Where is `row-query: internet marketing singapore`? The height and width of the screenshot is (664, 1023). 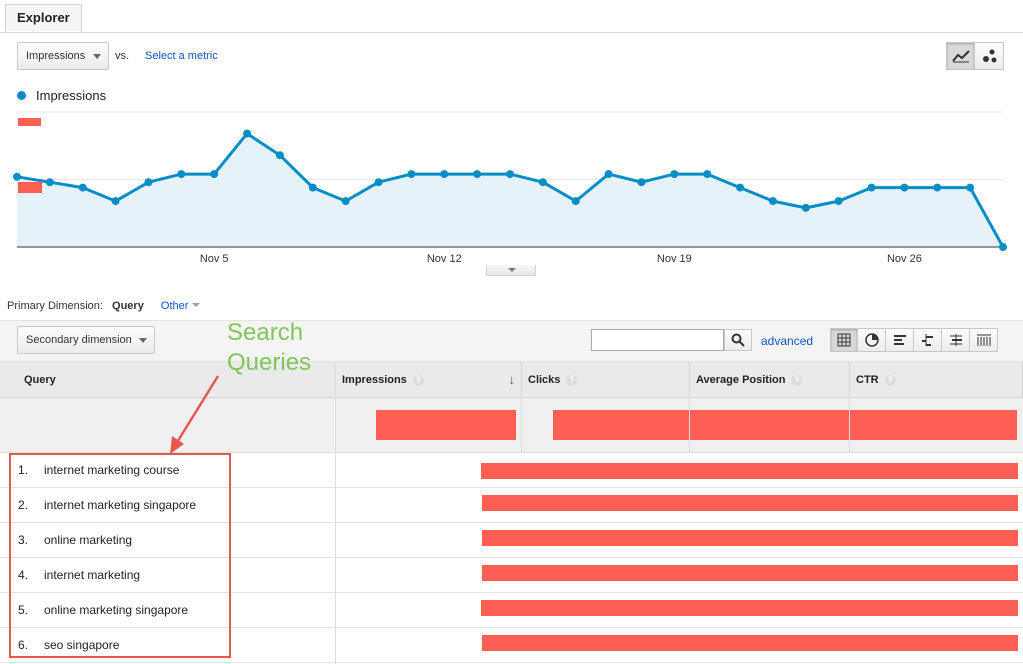 row-query: internet marketing singapore is located at coordinates (120, 505).